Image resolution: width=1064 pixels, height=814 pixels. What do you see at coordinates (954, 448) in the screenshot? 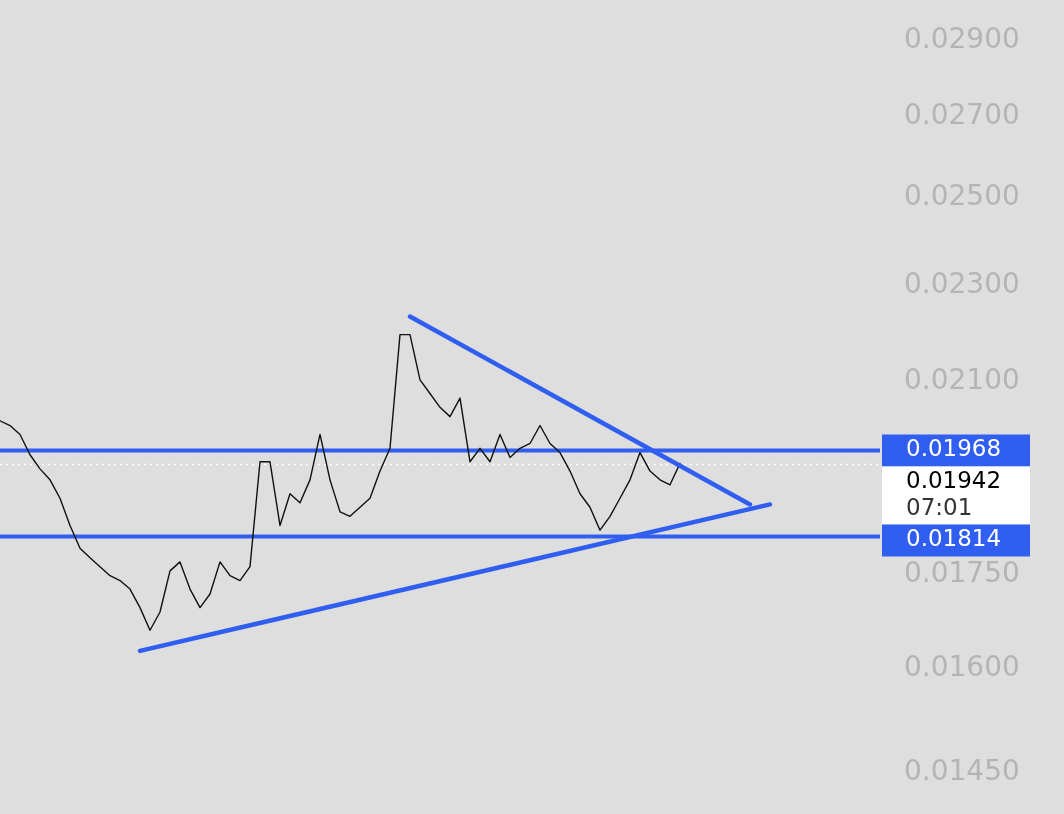
I see `ref-line-label: 0.01968` at bounding box center [954, 448].